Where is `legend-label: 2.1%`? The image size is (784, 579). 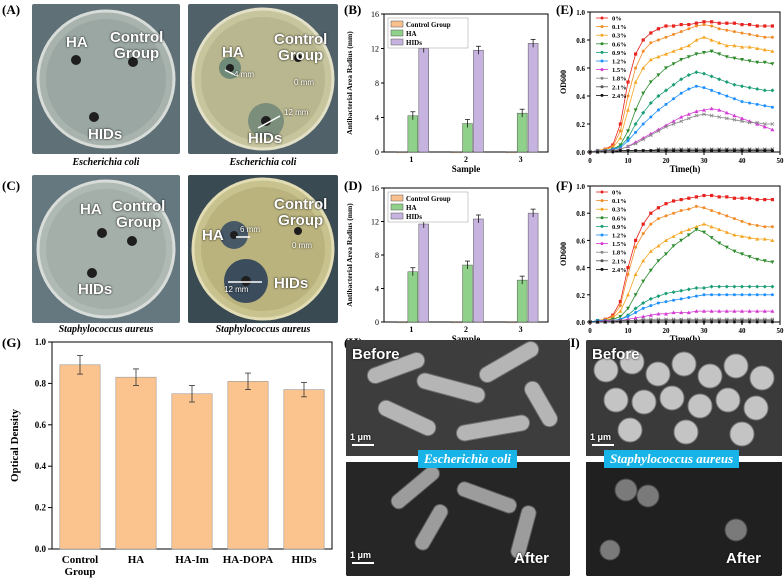 legend-label: 2.1% is located at coordinates (619, 87).